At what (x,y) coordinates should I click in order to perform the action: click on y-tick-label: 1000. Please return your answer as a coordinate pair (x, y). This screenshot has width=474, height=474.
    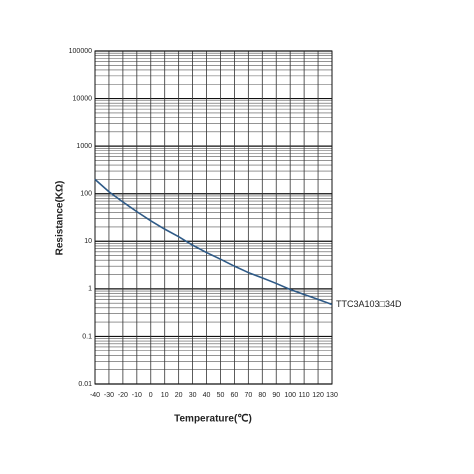
    Looking at the image, I should click on (84, 146).